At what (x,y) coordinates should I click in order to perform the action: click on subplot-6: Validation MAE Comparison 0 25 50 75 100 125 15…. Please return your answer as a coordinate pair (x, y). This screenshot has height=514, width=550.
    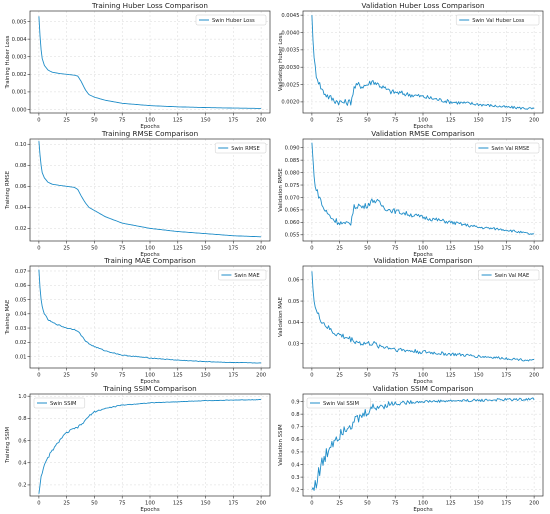
    Looking at the image, I should click on (411, 320).